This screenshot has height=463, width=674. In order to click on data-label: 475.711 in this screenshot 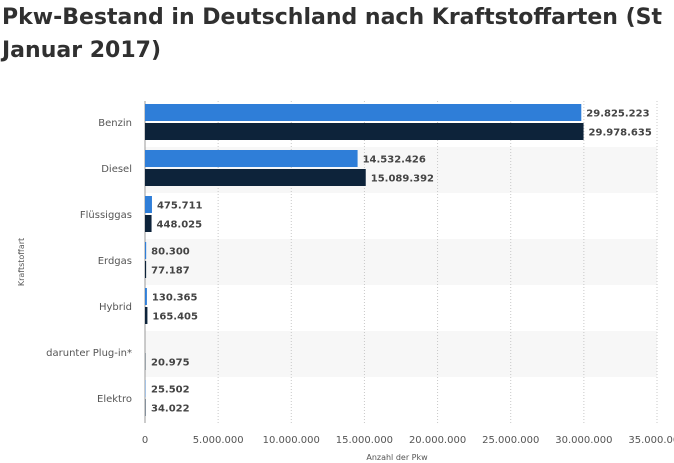, I will do `click(180, 206)`.